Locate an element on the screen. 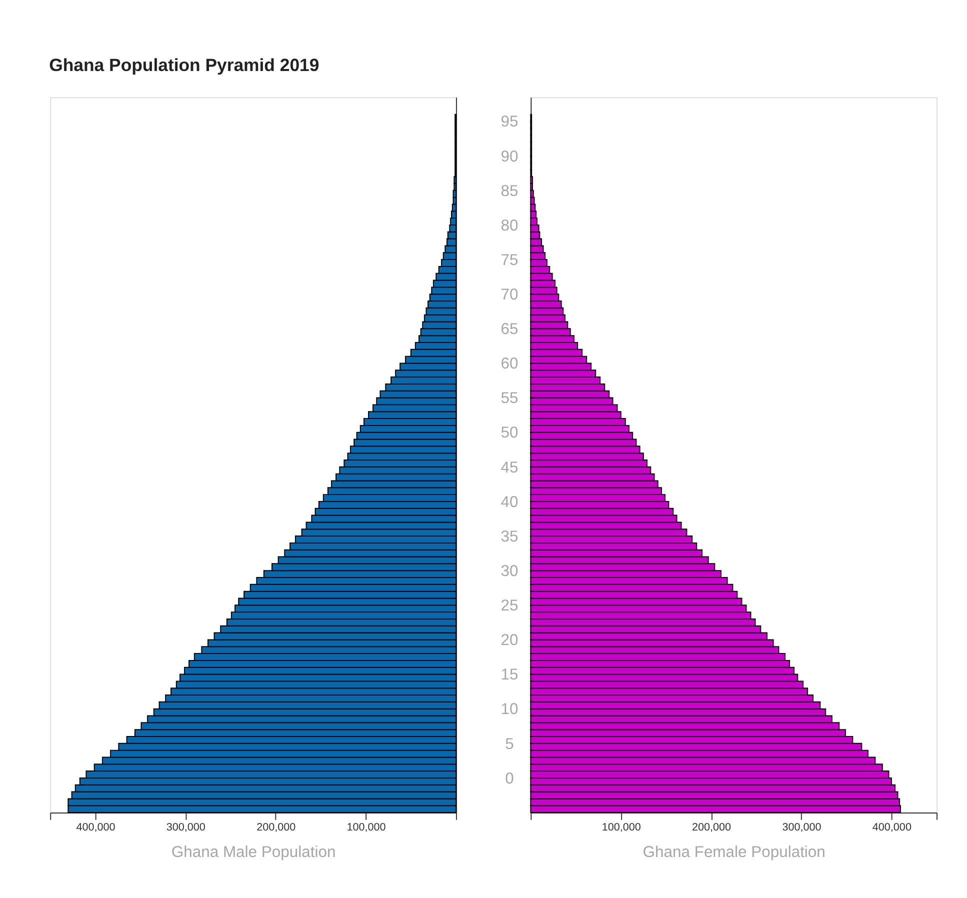 The height and width of the screenshot is (898, 967). y-tick-label: 65 is located at coordinates (509, 329).